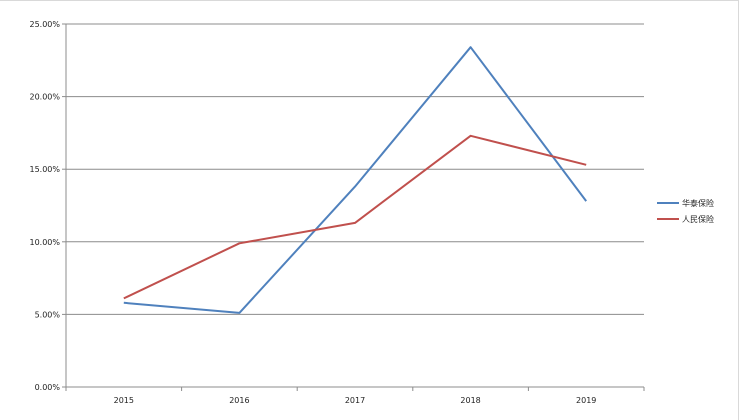  I want to click on y-axis: 0.00% 5.00% 10.00% 15.00% 20.00% 25.00%, so click(48, 206).